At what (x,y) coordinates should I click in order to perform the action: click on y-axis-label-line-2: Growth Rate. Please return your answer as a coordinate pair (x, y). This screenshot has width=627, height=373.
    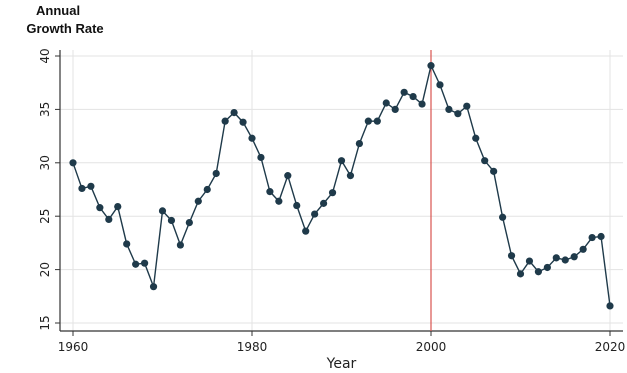
    Looking at the image, I should click on (65, 28).